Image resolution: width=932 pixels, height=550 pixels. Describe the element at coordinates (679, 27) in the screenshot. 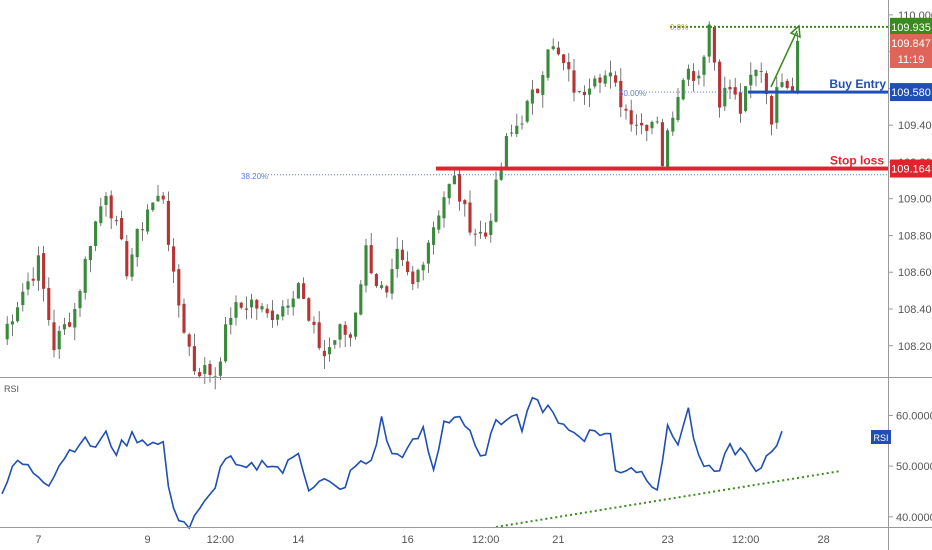

I see `fib-0-label: 0.0%` at that location.